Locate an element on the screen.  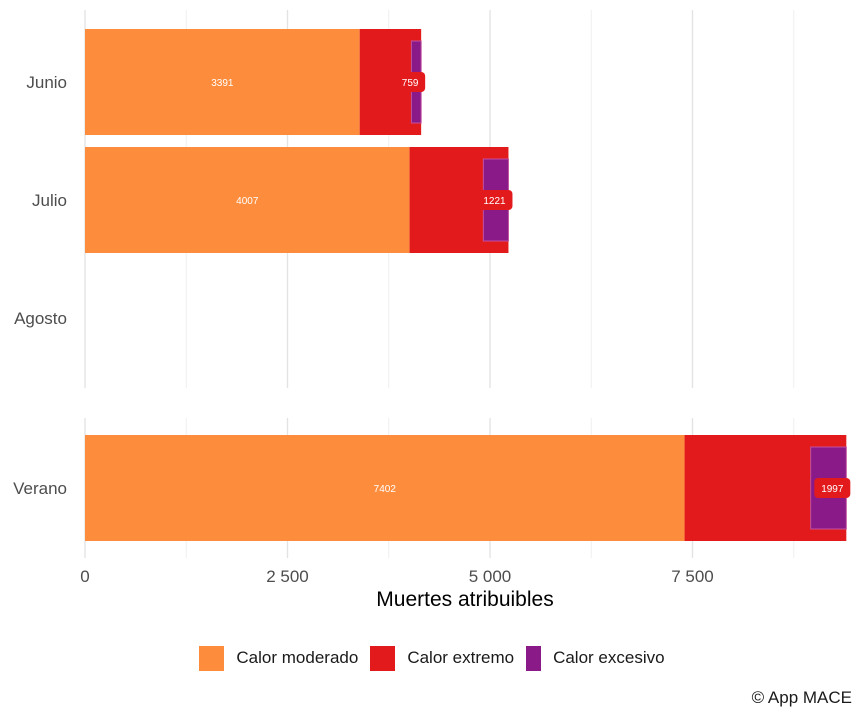
bar-calor-moderado-junio is located at coordinates (222, 82).